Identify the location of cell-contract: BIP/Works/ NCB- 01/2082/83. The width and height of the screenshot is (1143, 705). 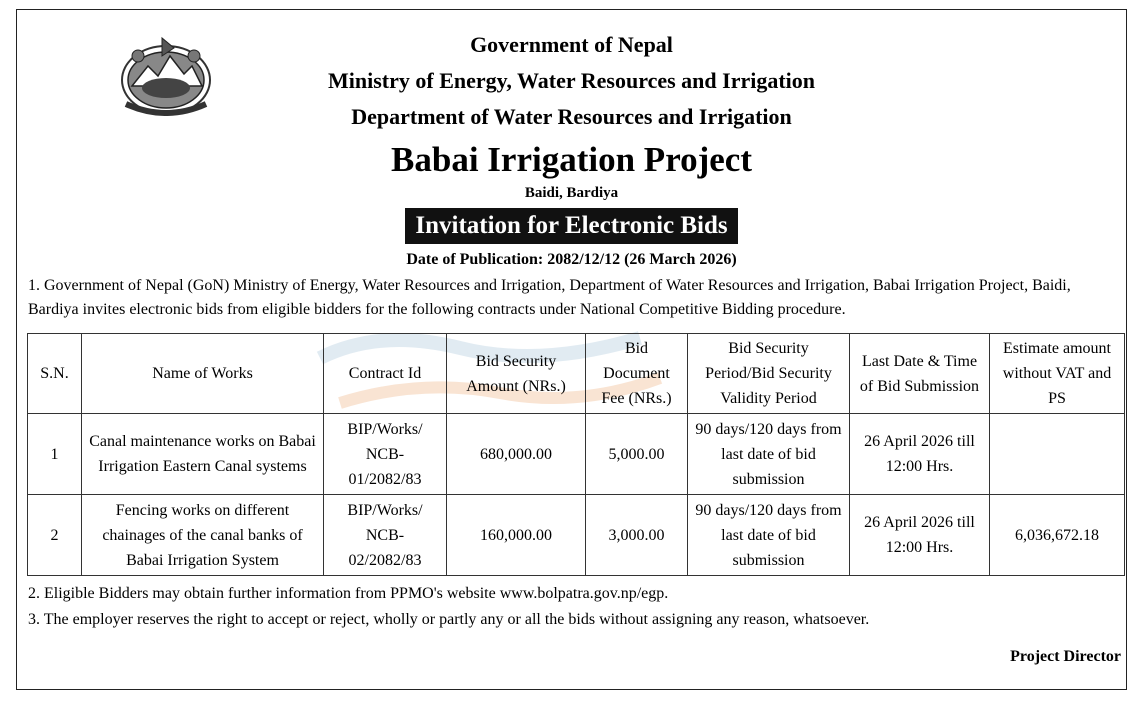
(385, 454).